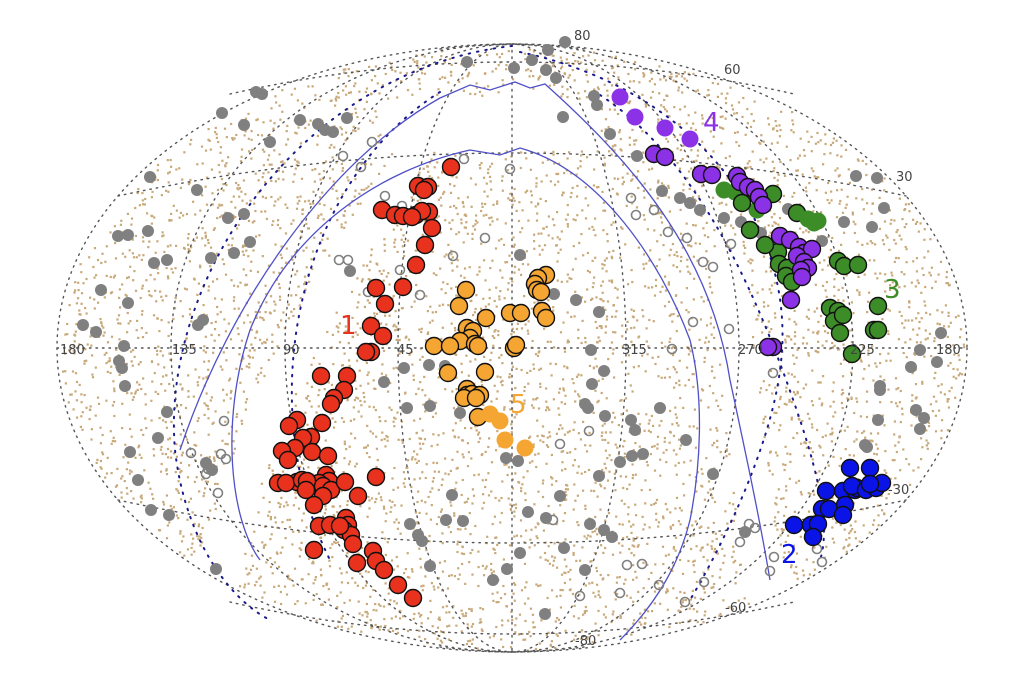 This screenshot has height=682, width=1024. Describe the element at coordinates (892, 290) in the screenshot. I see `group-label-3: 3` at that location.